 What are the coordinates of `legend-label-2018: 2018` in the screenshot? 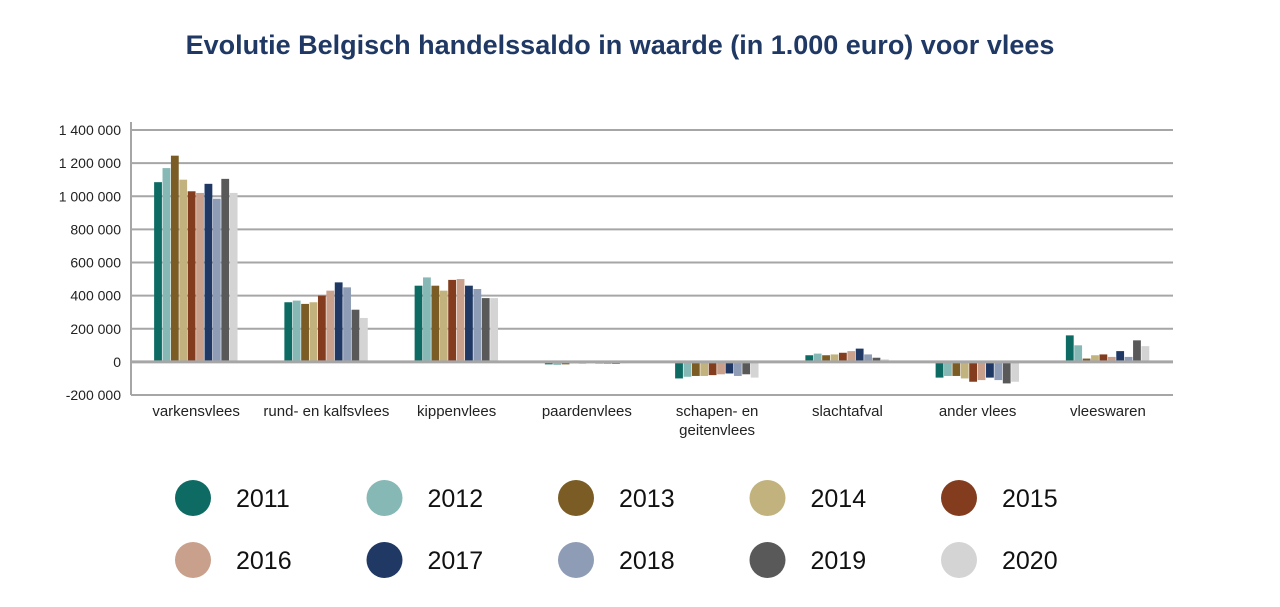 It's located at (647, 561).